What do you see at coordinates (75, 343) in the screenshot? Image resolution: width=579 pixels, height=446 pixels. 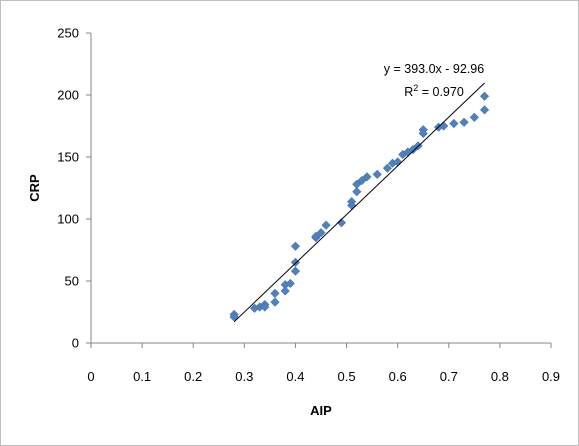 I see `y-tick-label: 0` at bounding box center [75, 343].